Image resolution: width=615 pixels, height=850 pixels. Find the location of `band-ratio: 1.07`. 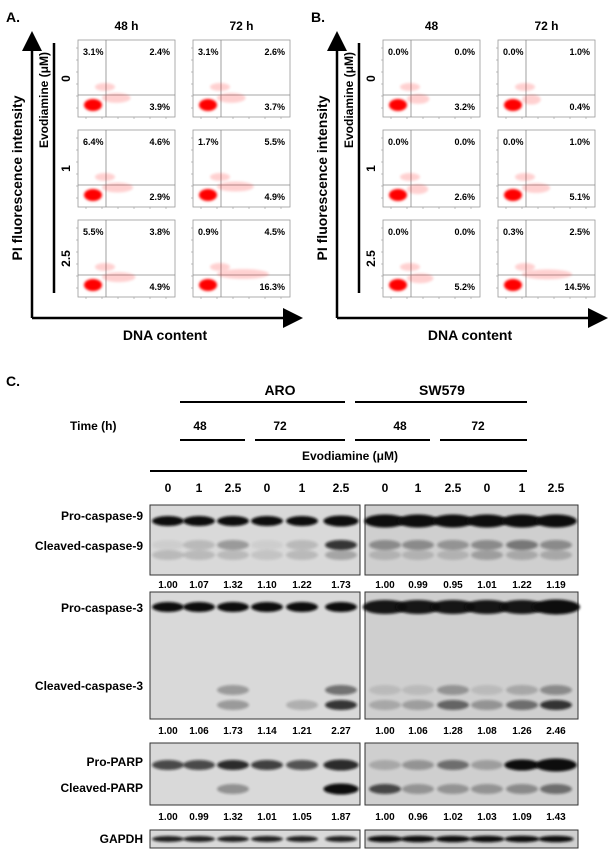

band-ratio: 1.07 is located at coordinates (199, 585).